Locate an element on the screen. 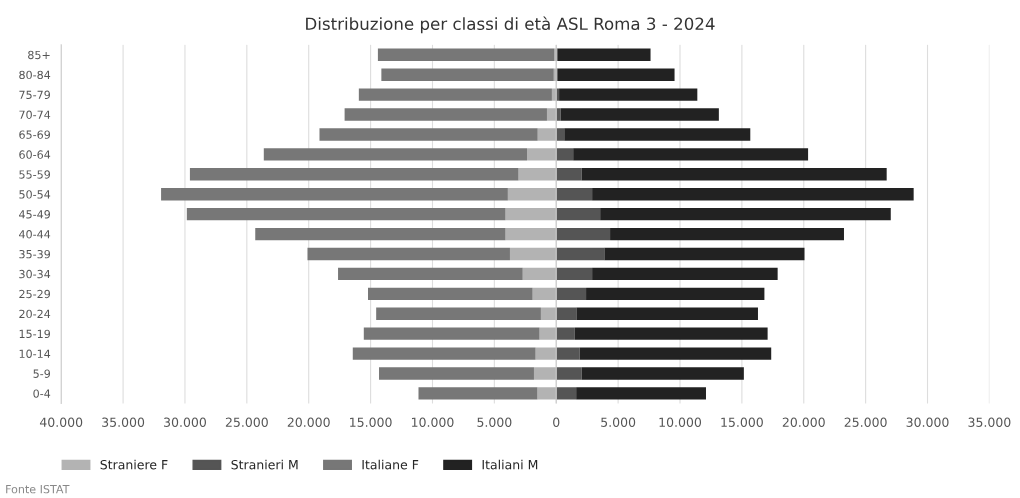  y-tick-label: 70-74 is located at coordinates (35, 114).